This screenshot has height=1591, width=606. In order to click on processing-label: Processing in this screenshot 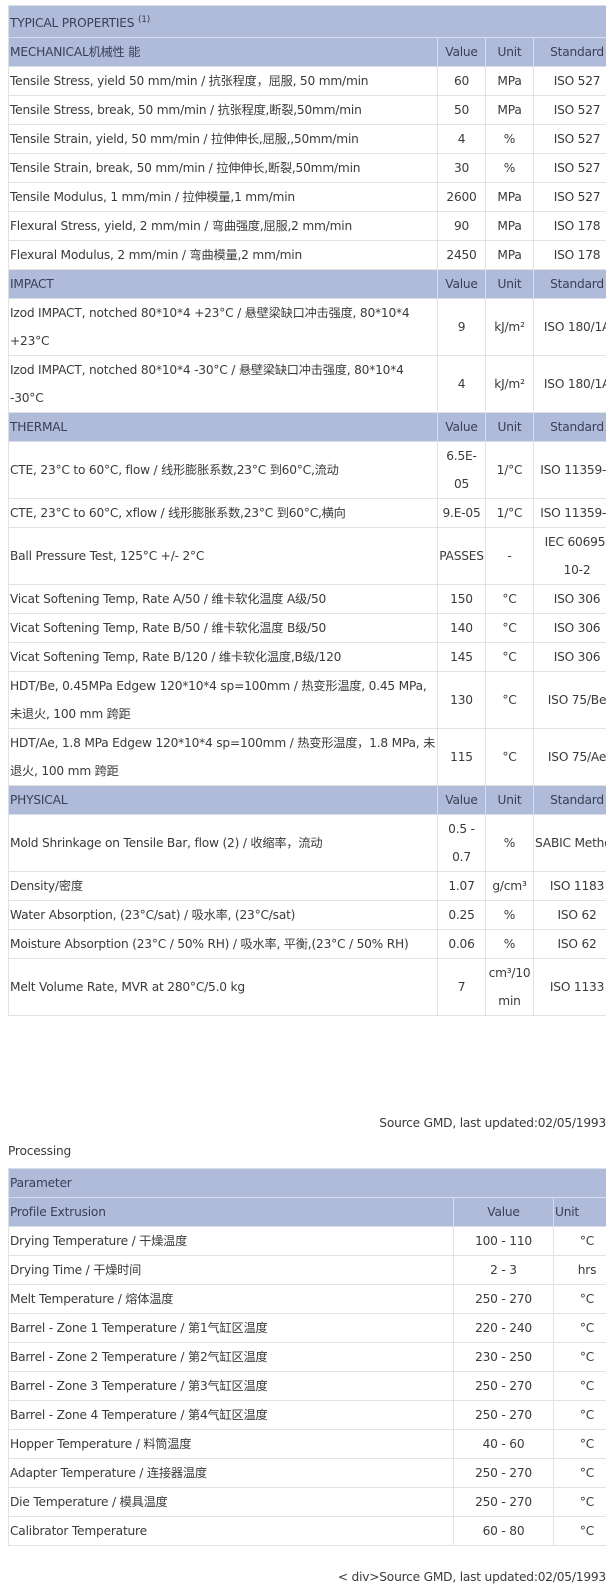, I will do `click(40, 1151)`.